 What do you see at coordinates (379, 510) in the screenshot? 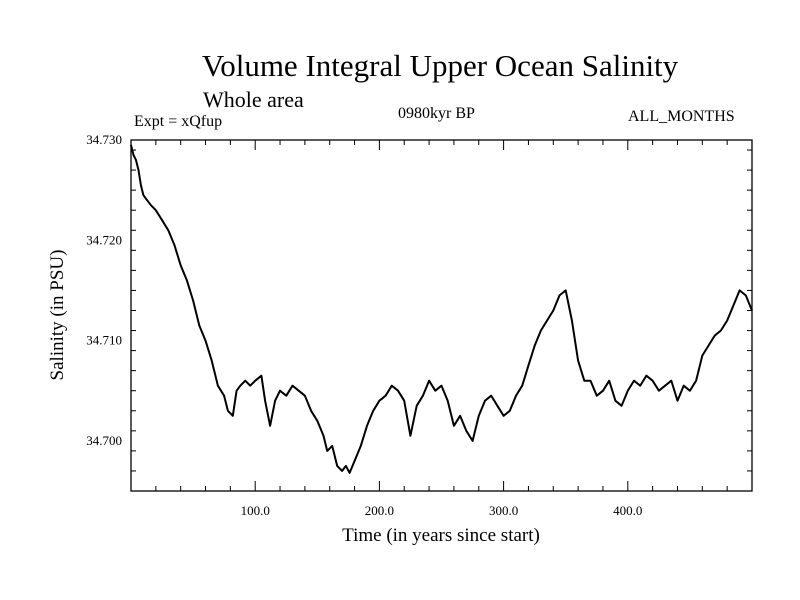
I see `x-tick-label: 200.0` at bounding box center [379, 510].